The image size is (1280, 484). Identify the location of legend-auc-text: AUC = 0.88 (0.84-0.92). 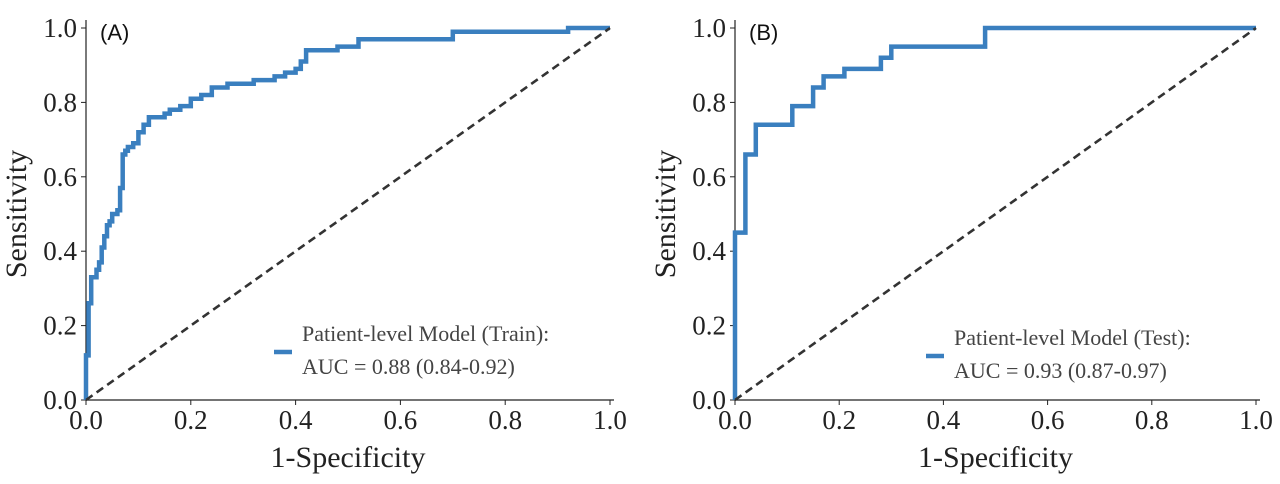
(408, 366).